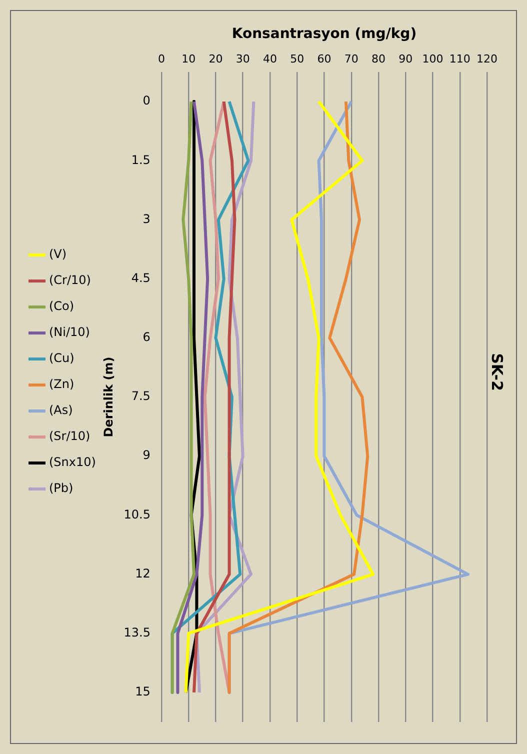  What do you see at coordinates (140, 277) in the screenshot?
I see `y-tick-label: 4.5` at bounding box center [140, 277].